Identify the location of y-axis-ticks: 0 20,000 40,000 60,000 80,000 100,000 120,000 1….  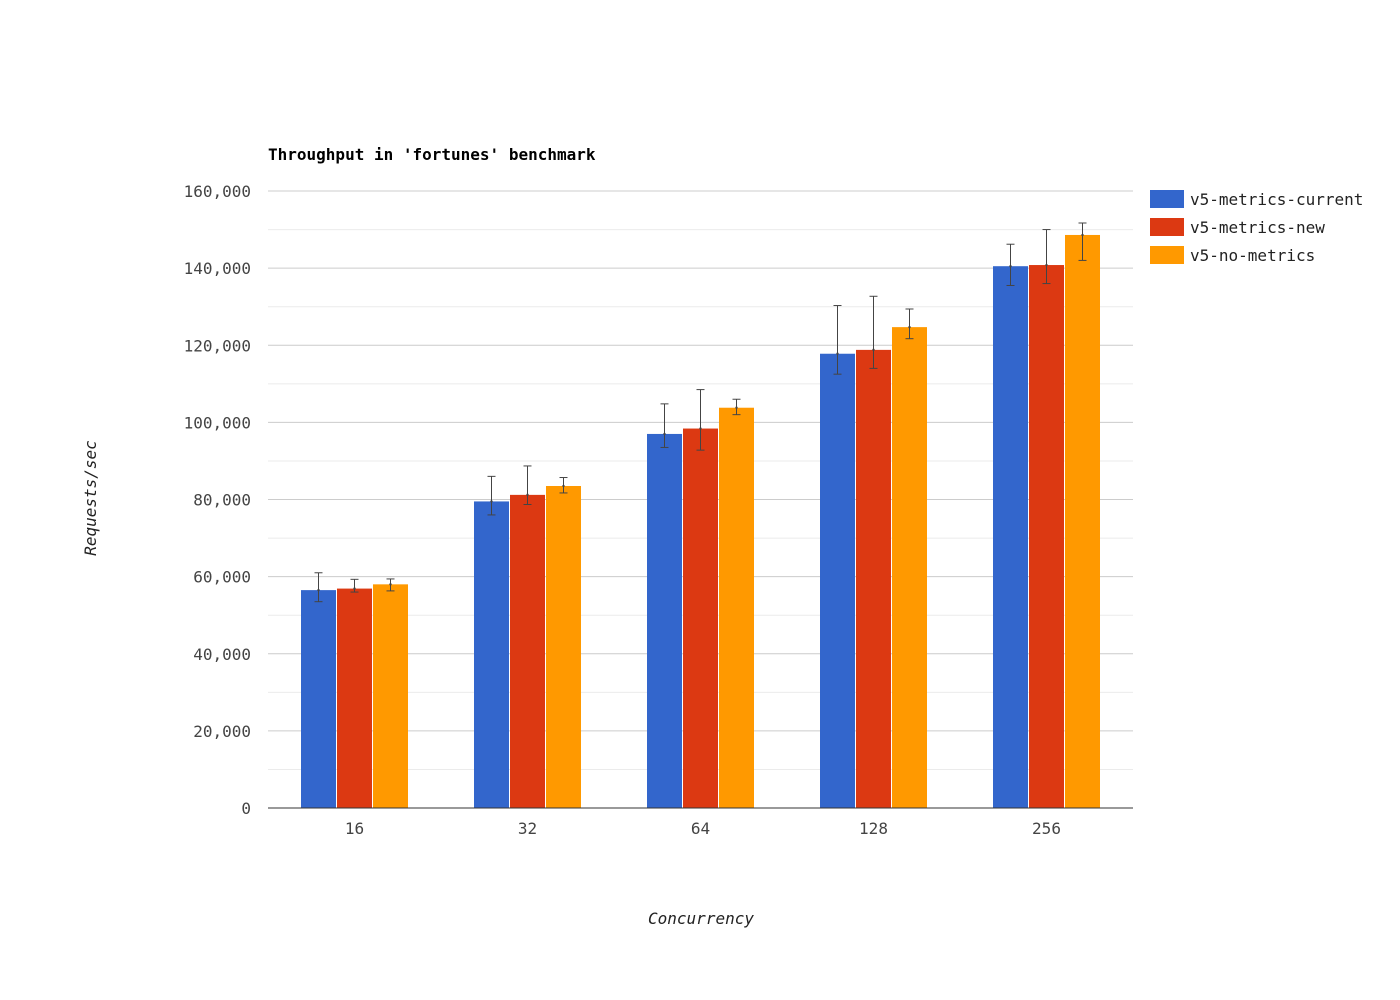
(217, 500).